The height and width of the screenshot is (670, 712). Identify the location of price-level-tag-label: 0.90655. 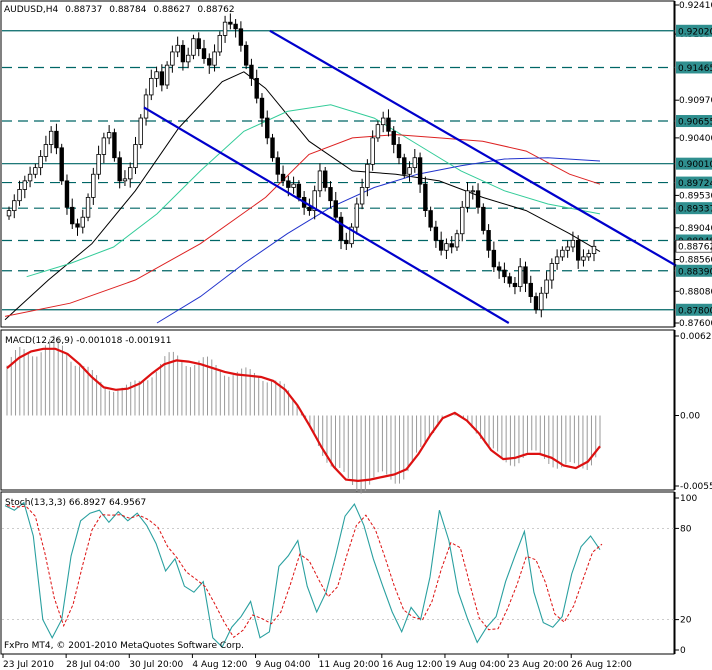
(695, 123).